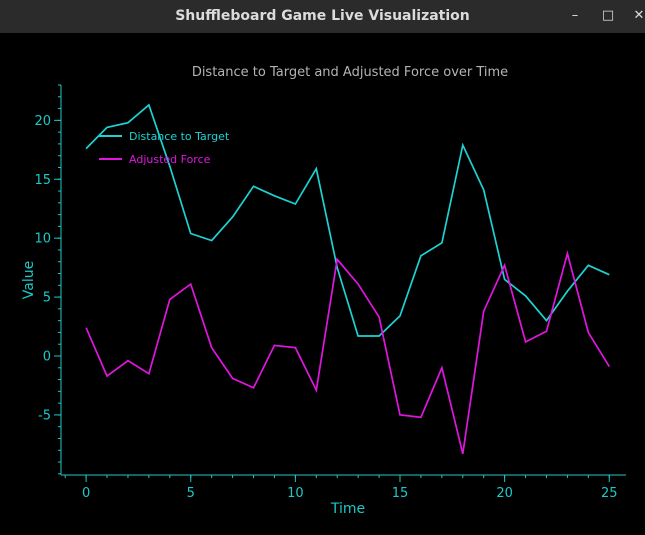 Image resolution: width=645 pixels, height=535 pixels. I want to click on window-title: Shuffleboard Game Live Visualization, so click(322, 16).